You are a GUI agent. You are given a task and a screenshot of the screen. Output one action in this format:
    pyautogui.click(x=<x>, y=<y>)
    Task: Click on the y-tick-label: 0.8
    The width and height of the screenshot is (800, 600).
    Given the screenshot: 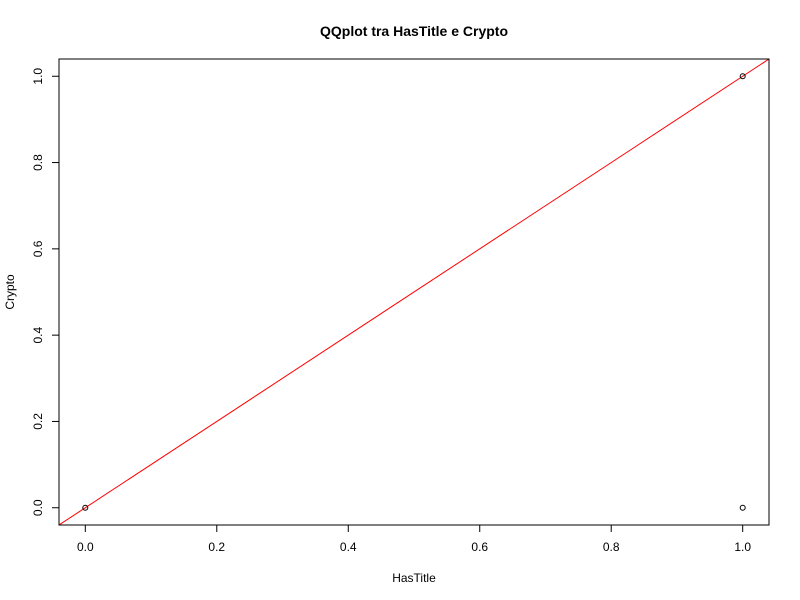 What is the action you would take?
    pyautogui.click(x=38, y=162)
    